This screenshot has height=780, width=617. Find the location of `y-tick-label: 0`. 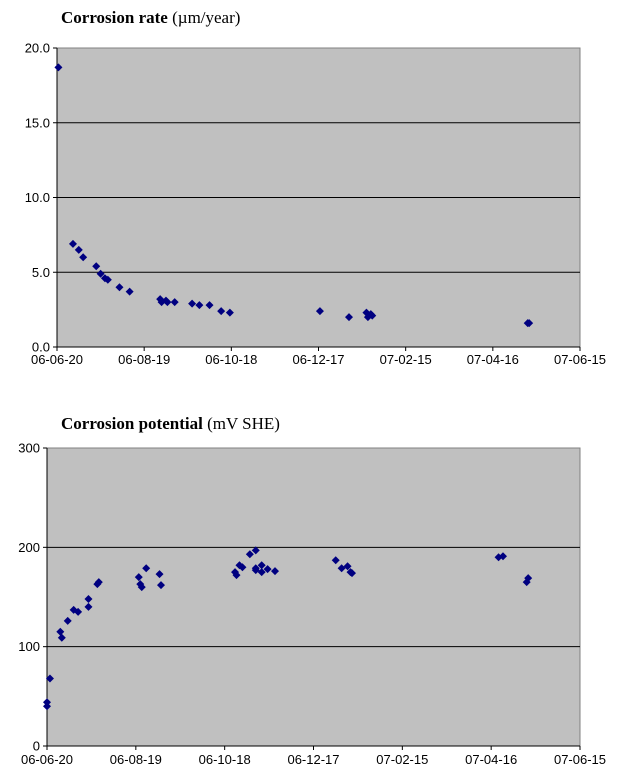

y-tick-label: 0 is located at coordinates (36, 746).